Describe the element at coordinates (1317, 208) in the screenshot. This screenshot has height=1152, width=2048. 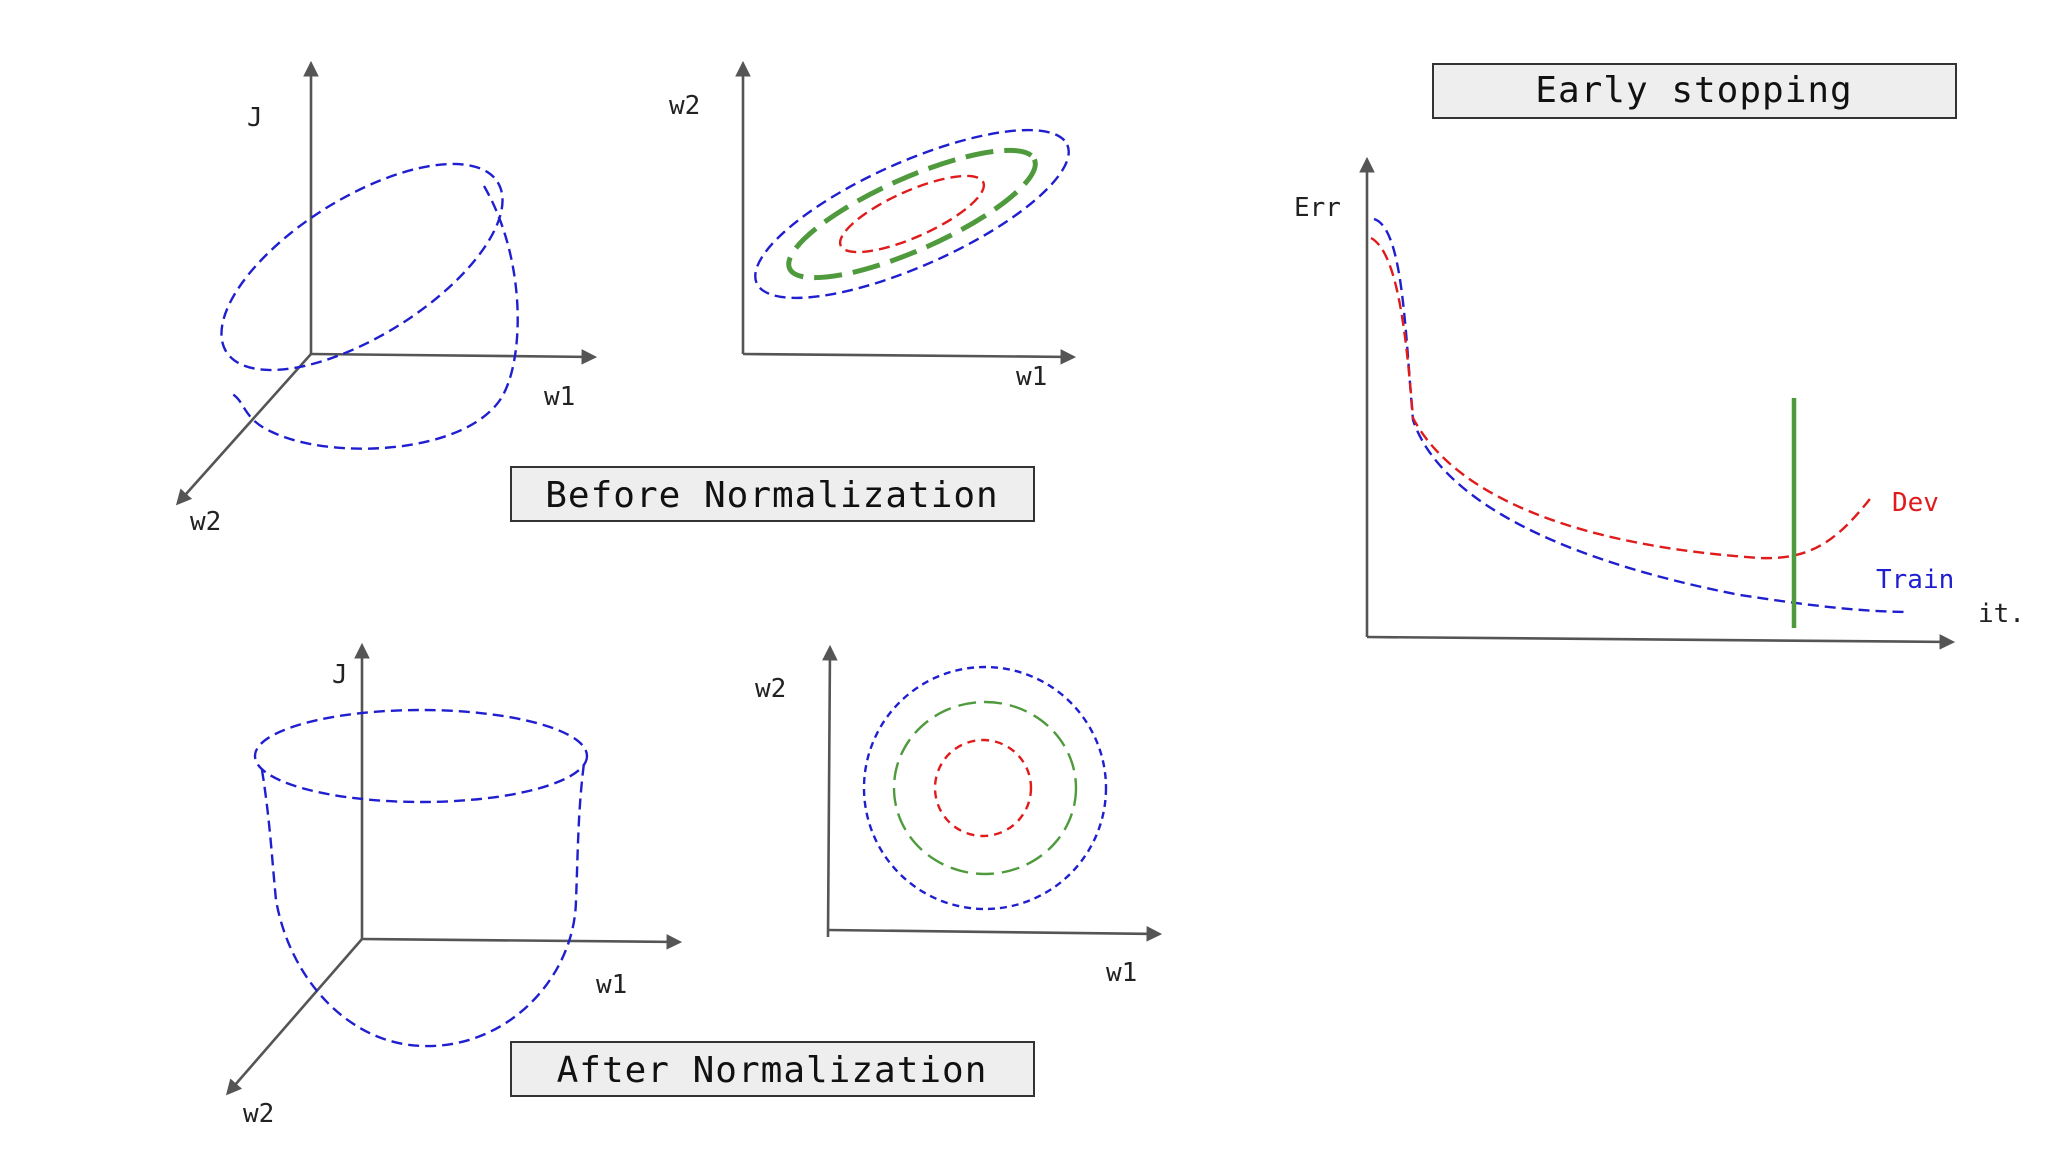
I see `early-stopping-err-label: Err` at that location.